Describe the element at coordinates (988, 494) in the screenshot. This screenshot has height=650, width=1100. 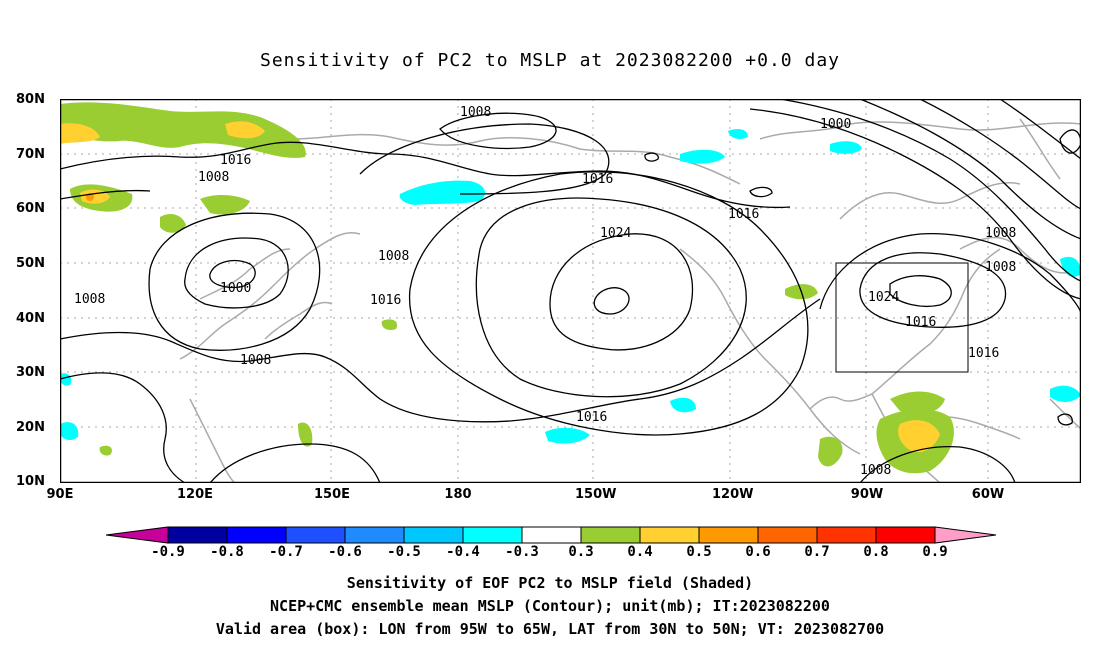
I see `lon-label: 60W` at that location.